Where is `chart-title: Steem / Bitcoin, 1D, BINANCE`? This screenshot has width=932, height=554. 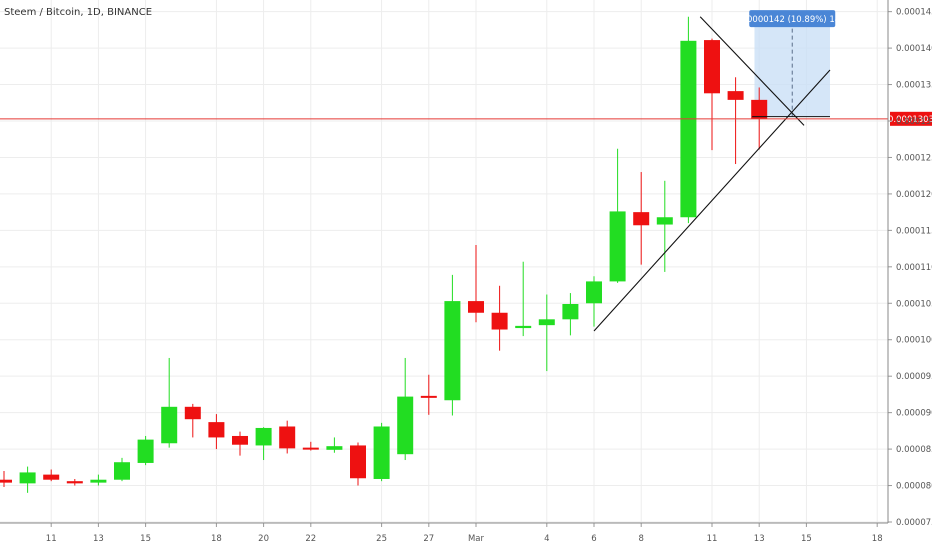 chart-title: Steem / Bitcoin, 1D, BINANCE is located at coordinates (78, 12).